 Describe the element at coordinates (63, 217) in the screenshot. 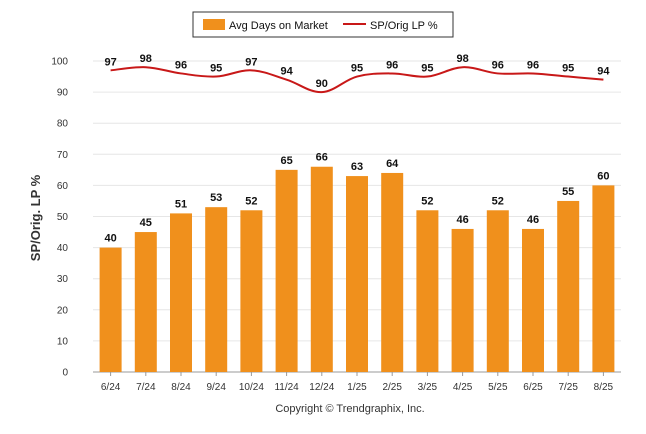

I see `y-tick-label: 50` at that location.